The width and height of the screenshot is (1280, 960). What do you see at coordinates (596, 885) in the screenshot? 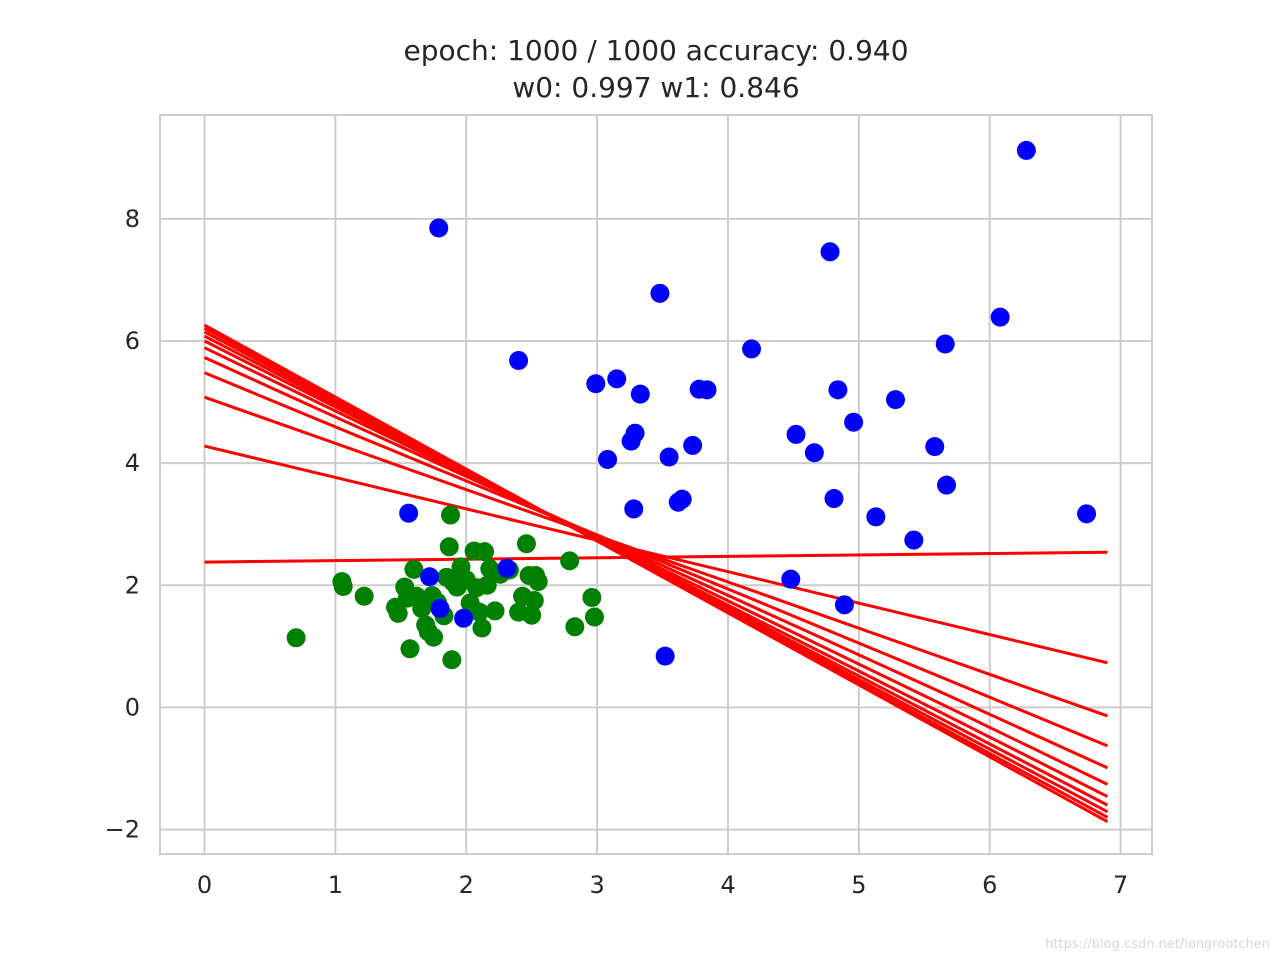
I see `x-tick-label: 3` at bounding box center [596, 885].